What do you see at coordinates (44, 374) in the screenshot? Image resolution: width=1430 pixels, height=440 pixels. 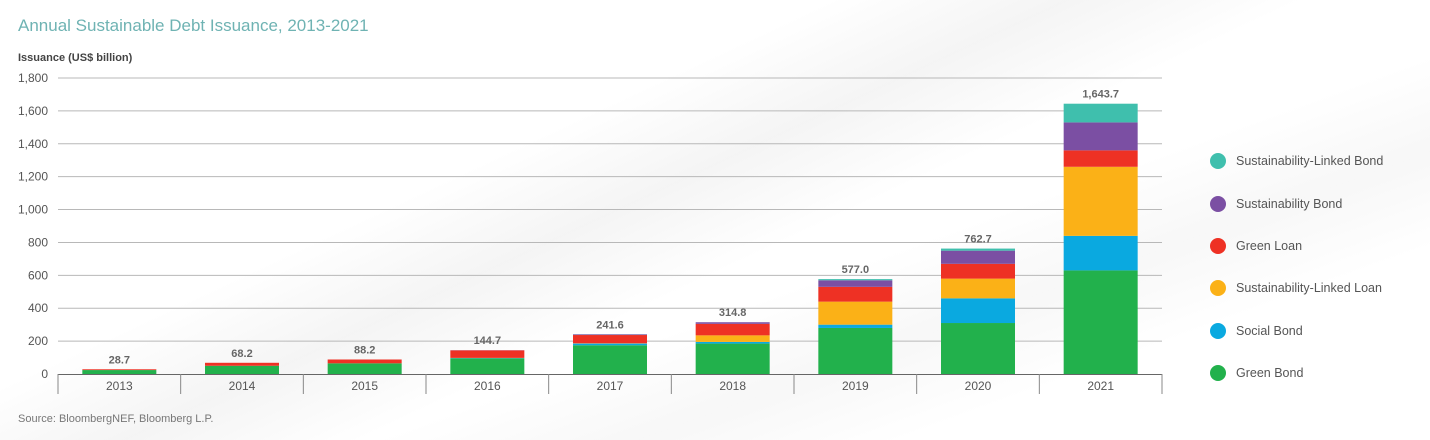 I see `y-tick-label: 0` at bounding box center [44, 374].